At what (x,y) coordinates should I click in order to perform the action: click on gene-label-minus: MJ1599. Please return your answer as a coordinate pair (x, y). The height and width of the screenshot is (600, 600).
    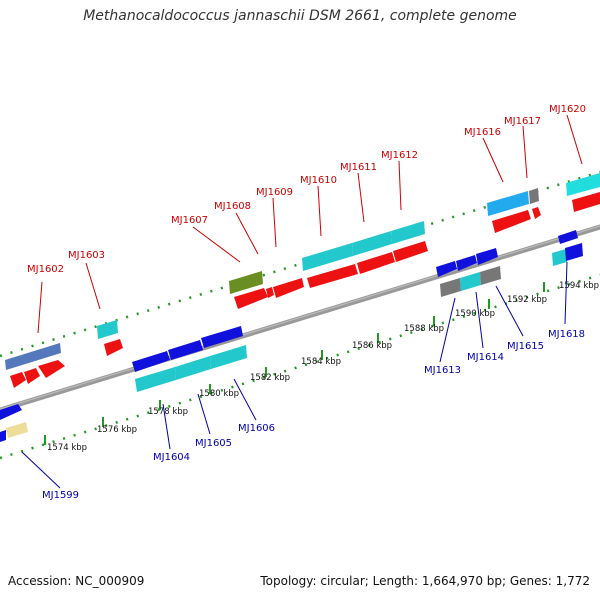
    Looking at the image, I should click on (60, 495).